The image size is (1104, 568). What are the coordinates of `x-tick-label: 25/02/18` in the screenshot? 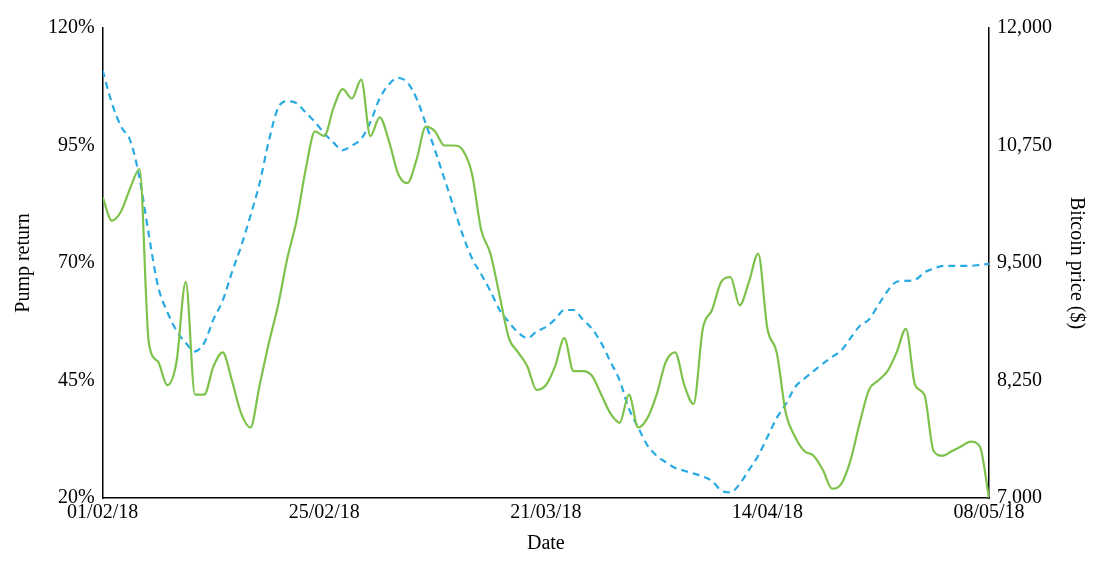 It's located at (324, 511).